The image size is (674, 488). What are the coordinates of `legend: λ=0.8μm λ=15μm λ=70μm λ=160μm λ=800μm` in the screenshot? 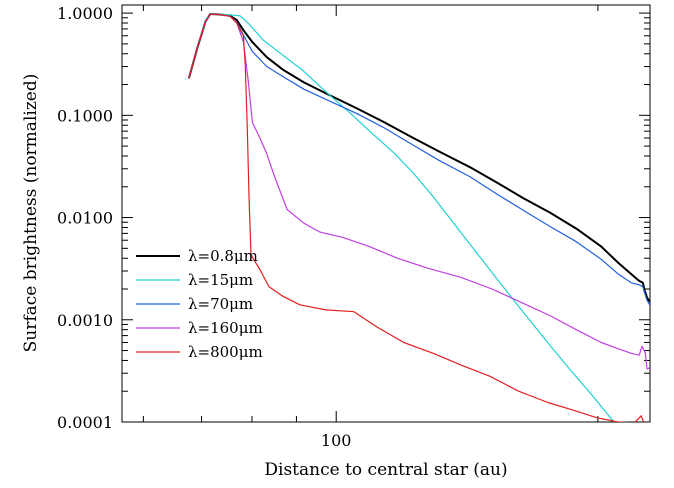 It's located at (199, 304).